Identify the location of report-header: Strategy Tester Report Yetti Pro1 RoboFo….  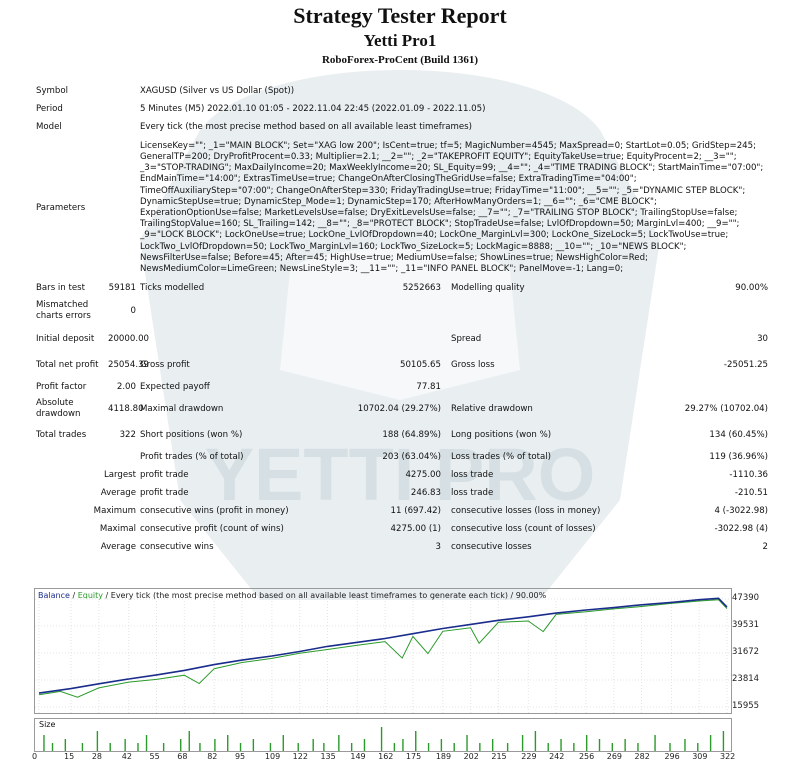
(400, 34).